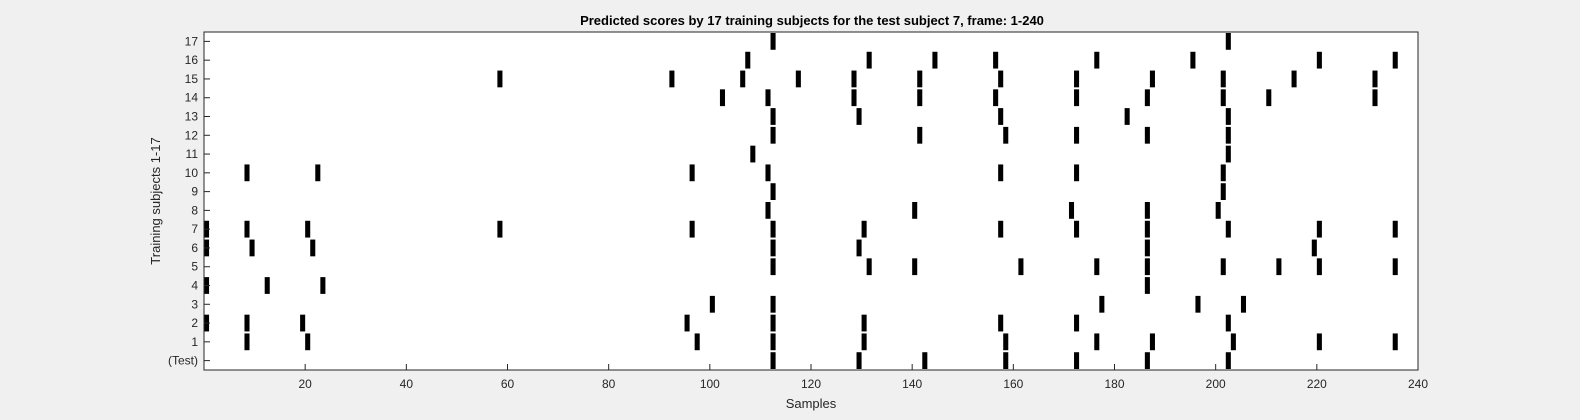 This screenshot has width=1580, height=420. I want to click on y-axis-label: Training subjects 1-17, so click(155, 200).